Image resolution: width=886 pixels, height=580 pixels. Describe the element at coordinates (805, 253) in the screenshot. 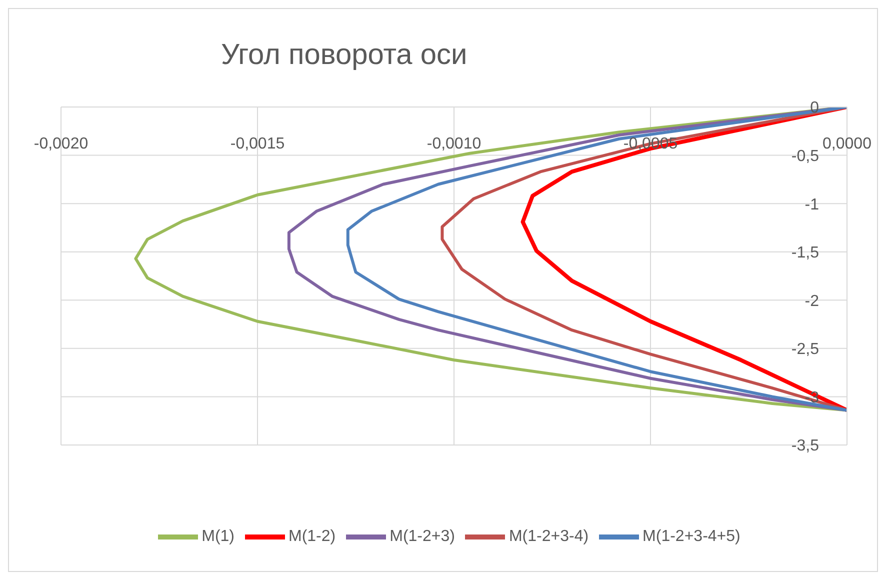

I see `y-tick-label: -1,5` at that location.